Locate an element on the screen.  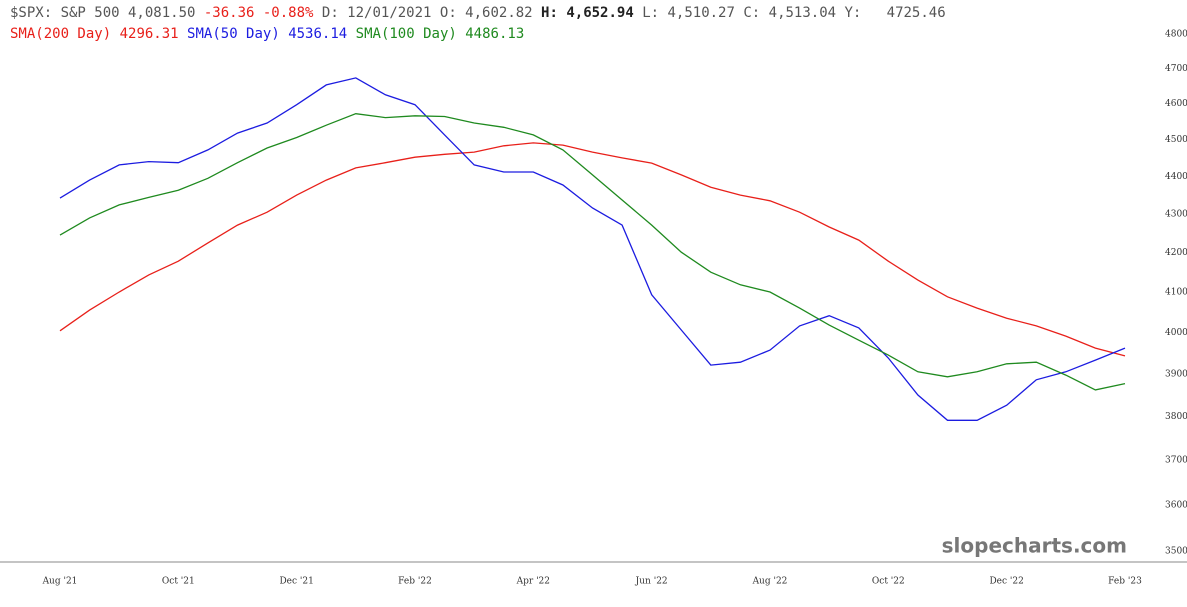
x-tick-label: Jun '22 is located at coordinates (651, 582).